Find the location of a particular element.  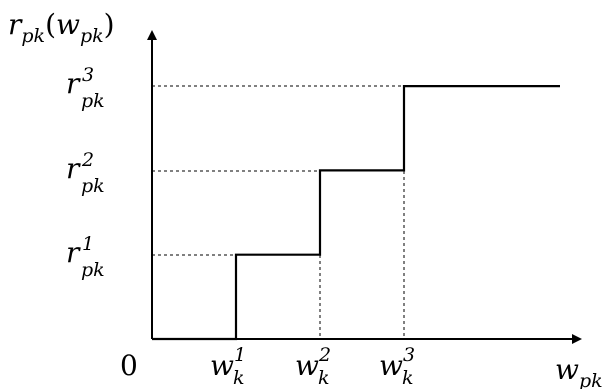

y-axis-label: rpk(wpk) is located at coordinates (61, 27).